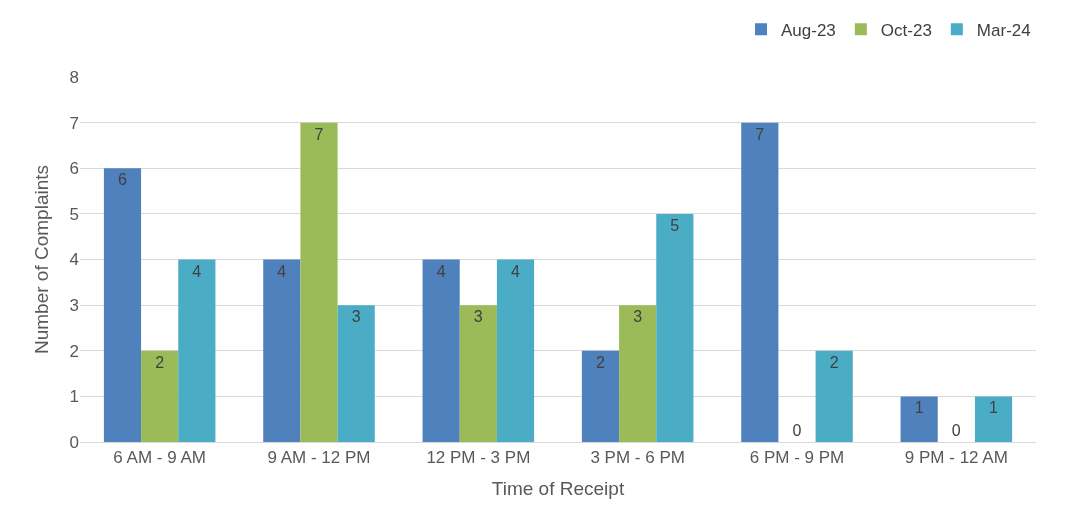  I want to click on y-axis-title: Number of Complaints, so click(42, 259).